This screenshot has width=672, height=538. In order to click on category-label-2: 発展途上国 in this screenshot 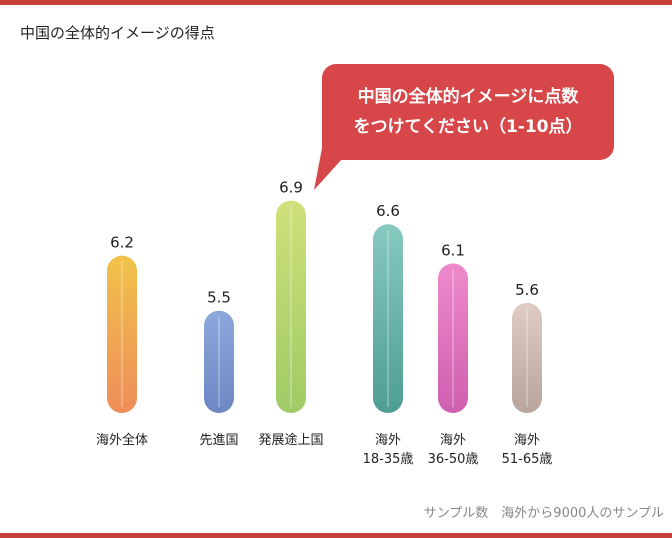, I will do `click(290, 440)`.